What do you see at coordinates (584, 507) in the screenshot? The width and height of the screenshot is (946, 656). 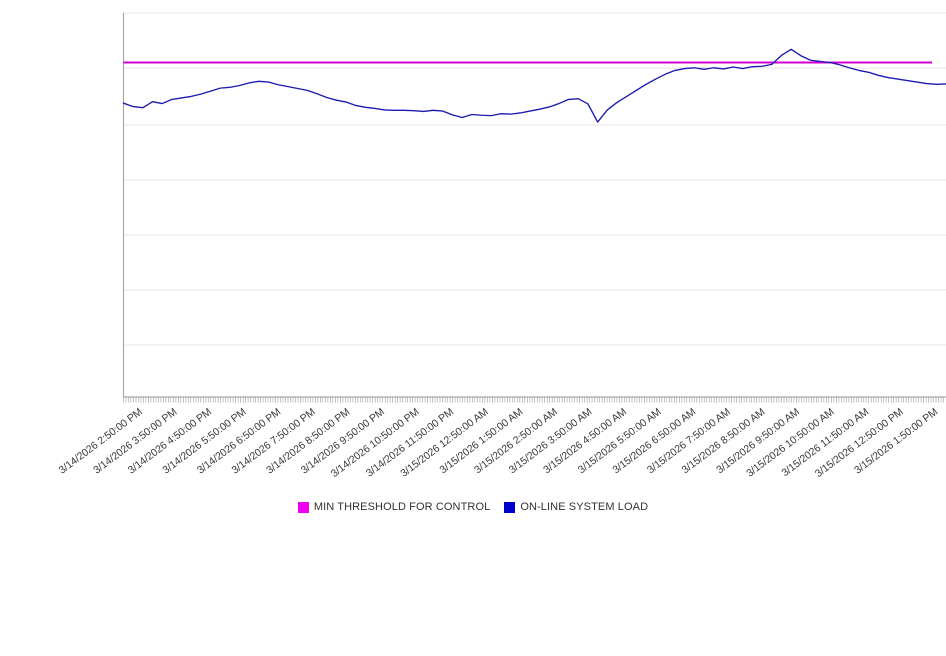 I see `legend-label: ON-LINE SYSTEM LOAD` at bounding box center [584, 507].